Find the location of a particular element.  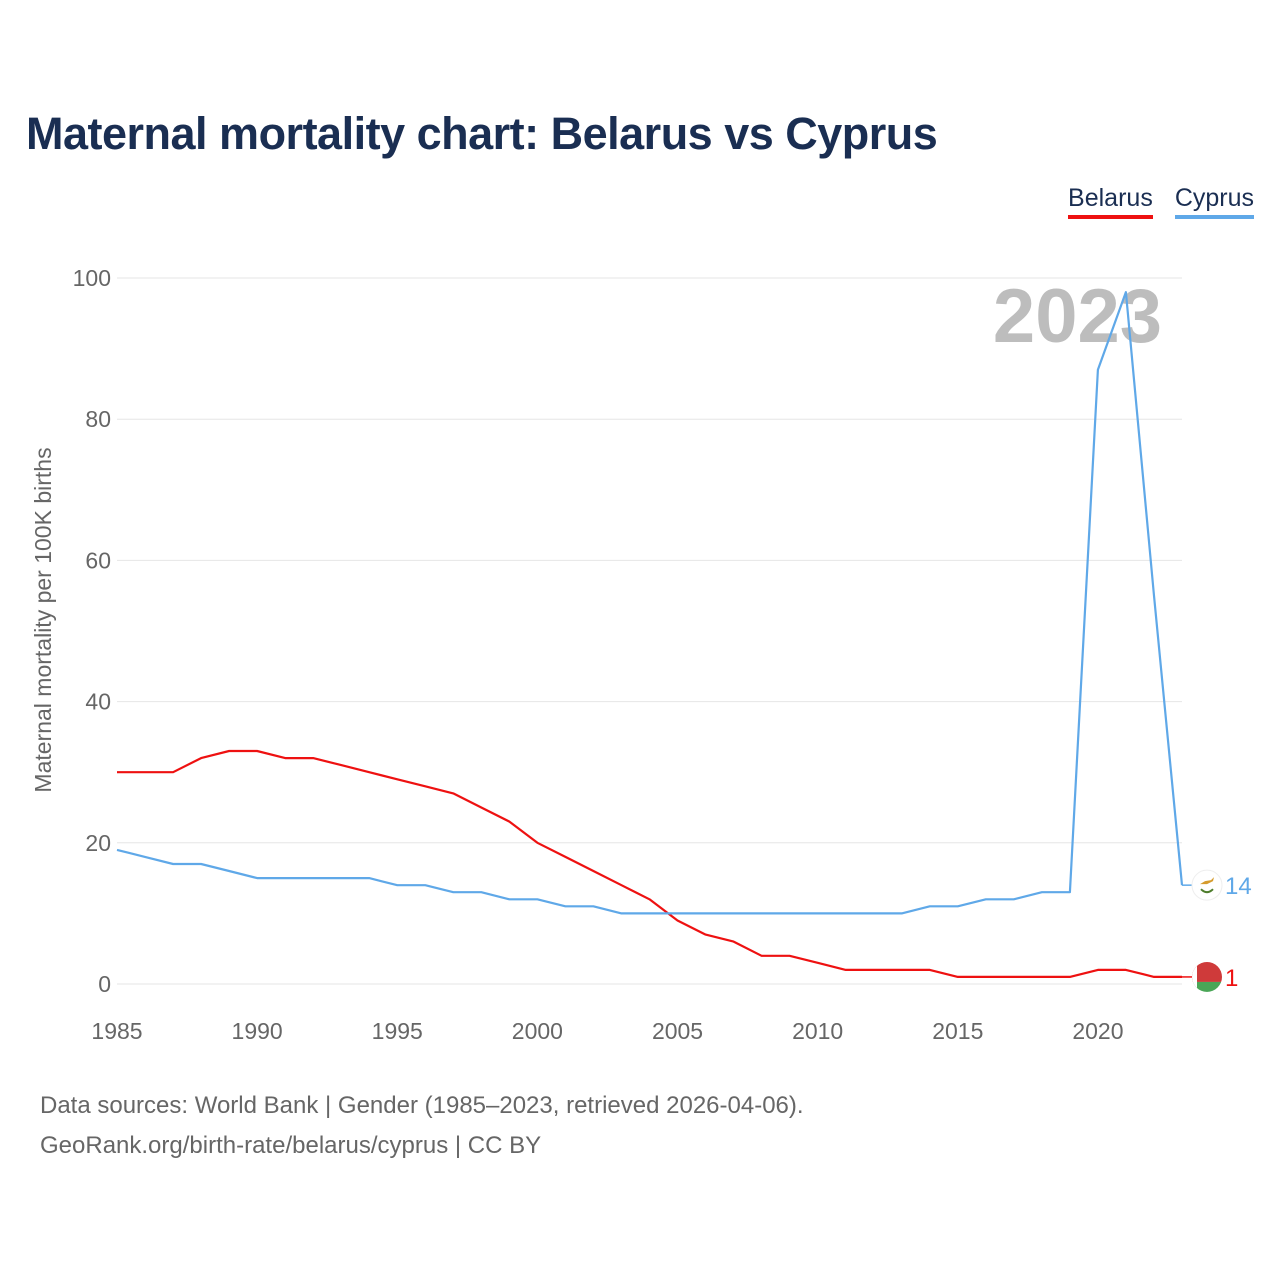

current-year-label: 2023 is located at coordinates (1077, 316).